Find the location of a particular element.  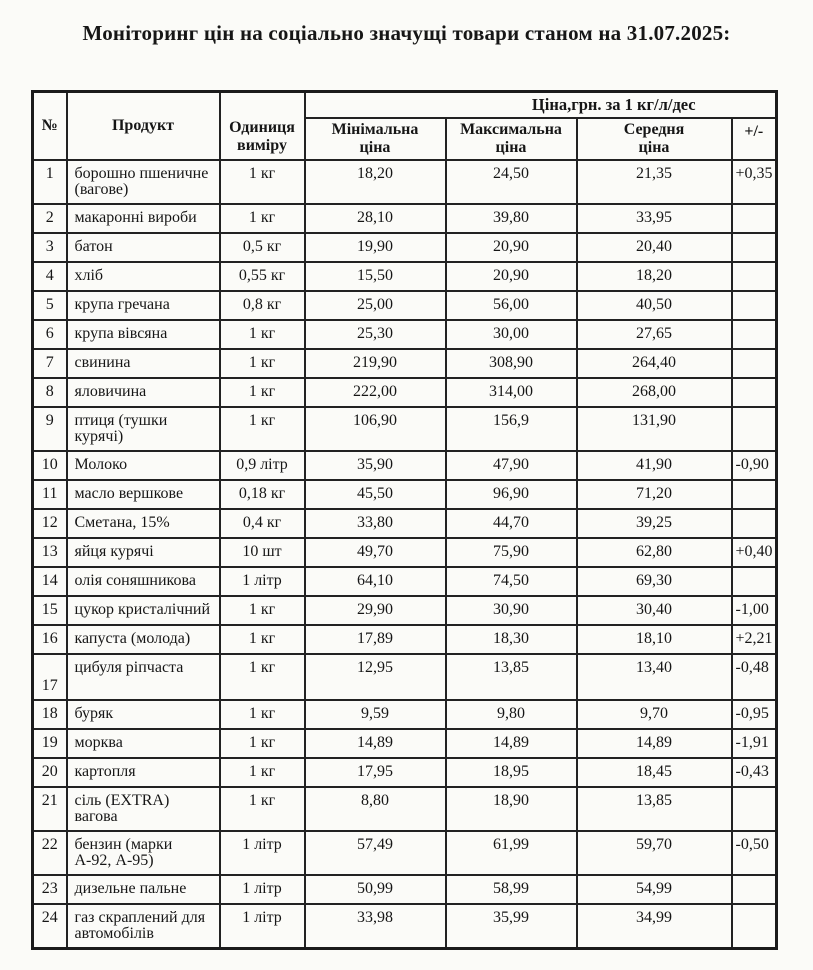

product-cell: крупа гречана is located at coordinates (143, 305).